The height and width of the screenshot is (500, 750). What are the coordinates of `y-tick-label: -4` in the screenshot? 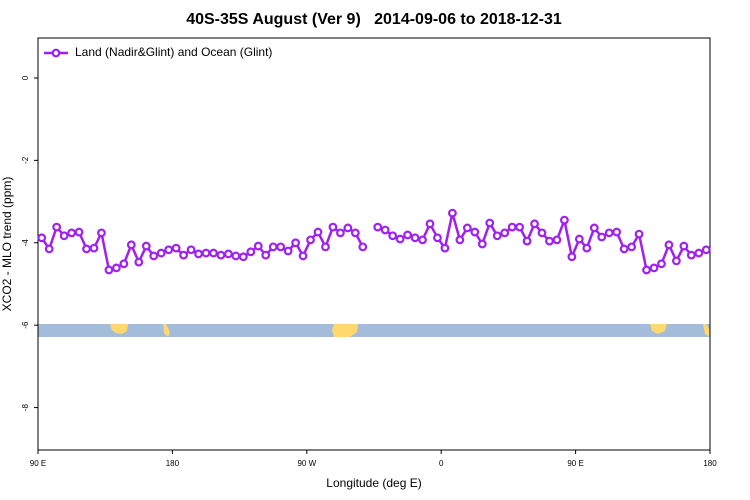 It's located at (25, 243).